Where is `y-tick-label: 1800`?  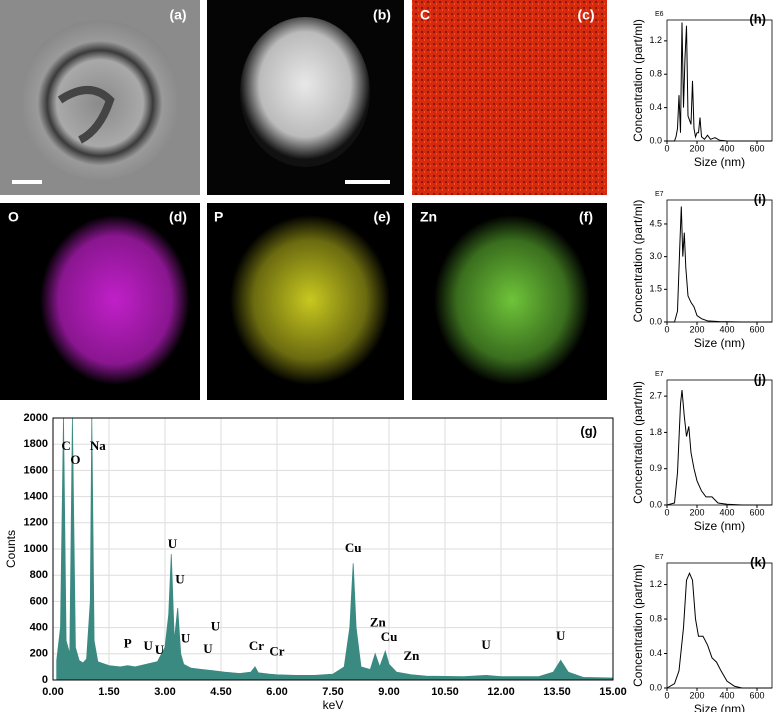 y-tick-label: 1800 is located at coordinates (36, 444).